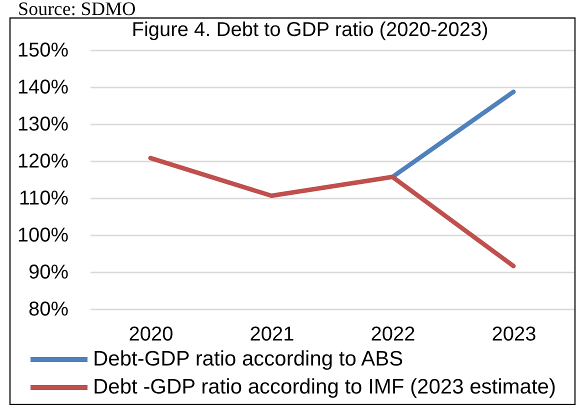 The height and width of the screenshot is (405, 576). I want to click on legend-label: Debt -GDP ratio according to IMF (2023 estimate), so click(324, 387).